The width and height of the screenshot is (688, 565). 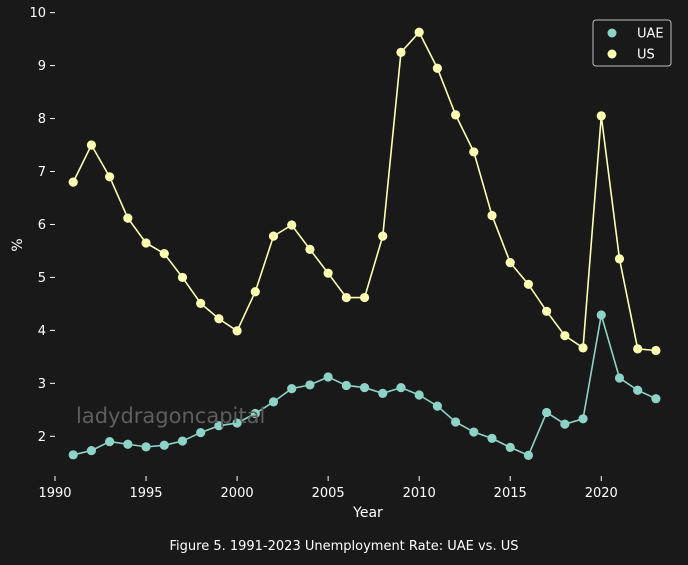 What do you see at coordinates (650, 34) in the screenshot?
I see `legend-label-uae: UAE` at bounding box center [650, 34].